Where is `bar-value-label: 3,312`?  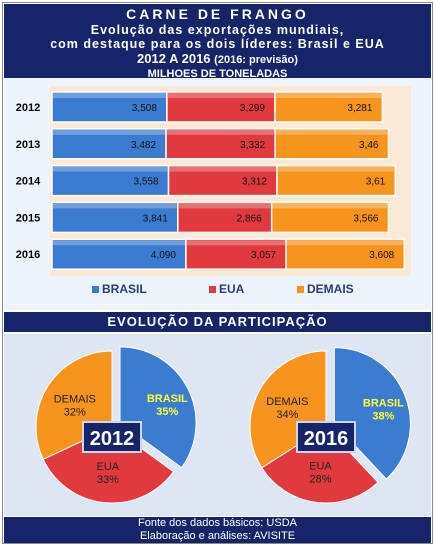
bar-value-label: 3,312 is located at coordinates (254, 182).